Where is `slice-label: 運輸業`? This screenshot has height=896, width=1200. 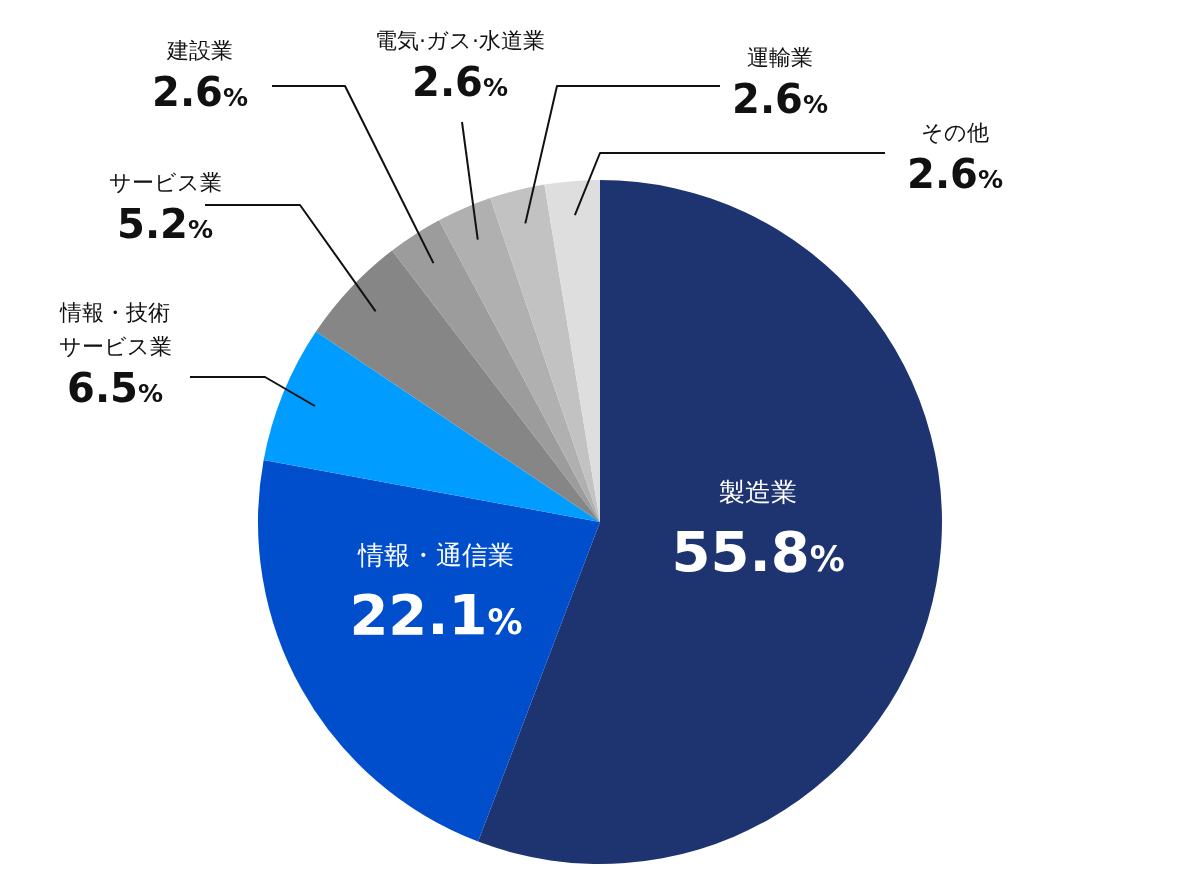 slice-label: 運輸業 is located at coordinates (780, 57).